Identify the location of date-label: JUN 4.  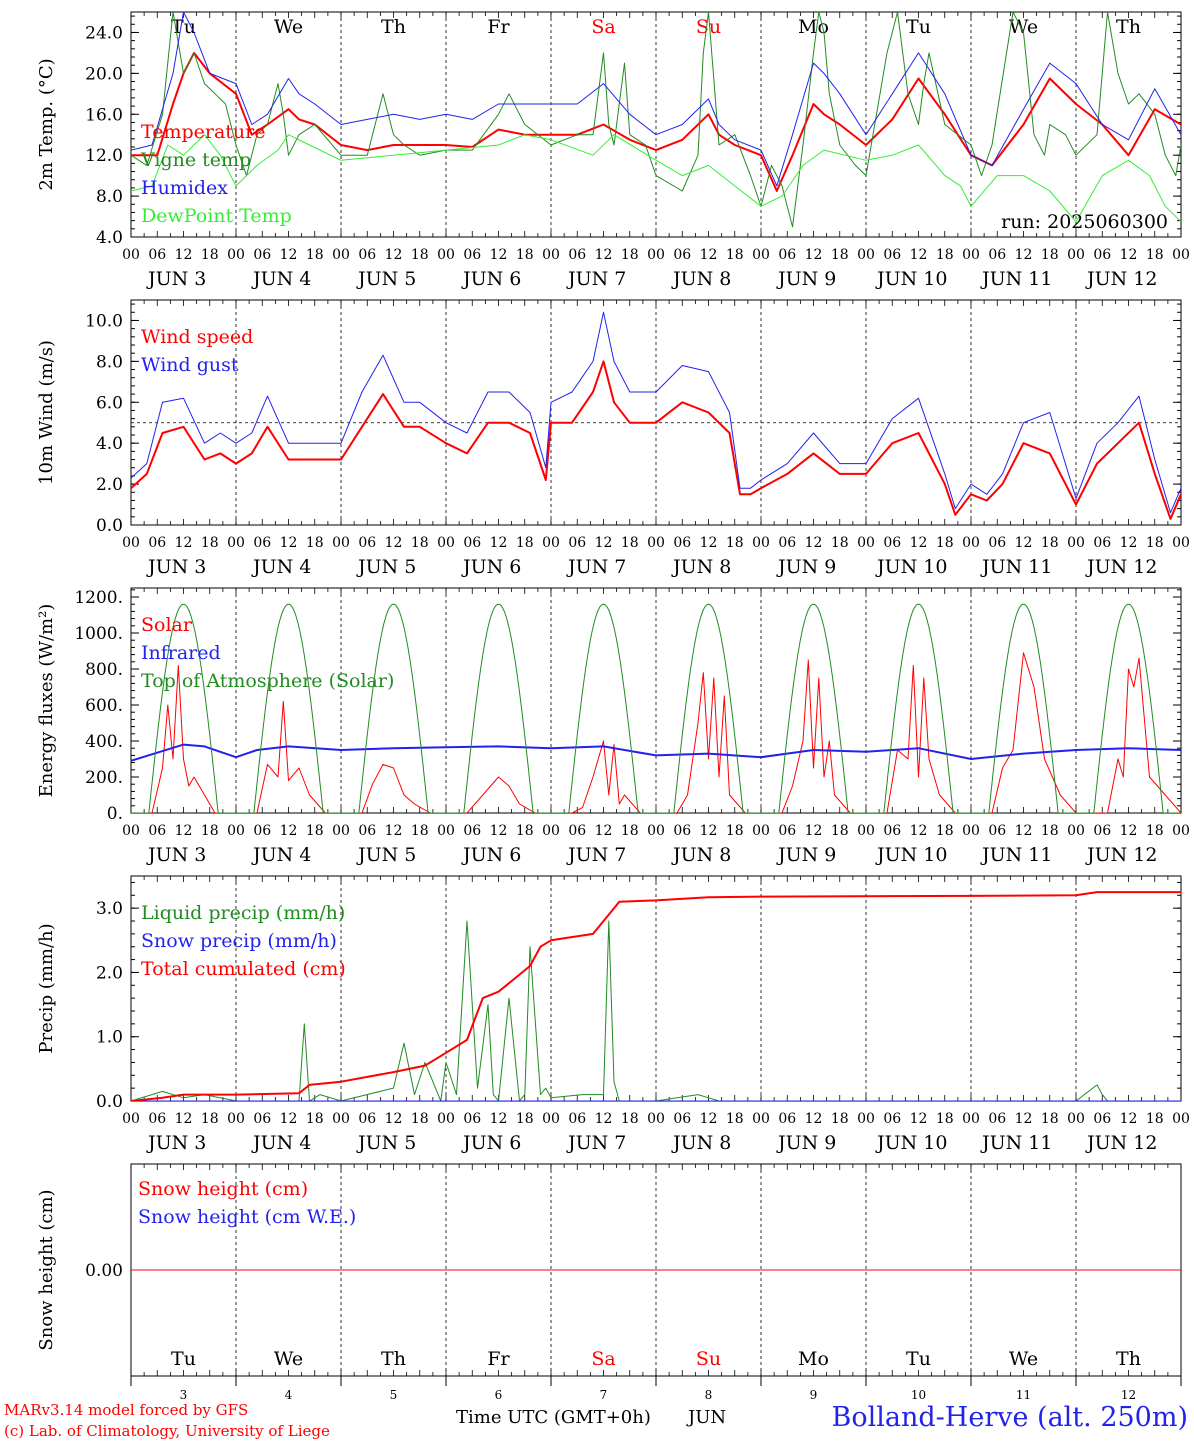
(281, 567).